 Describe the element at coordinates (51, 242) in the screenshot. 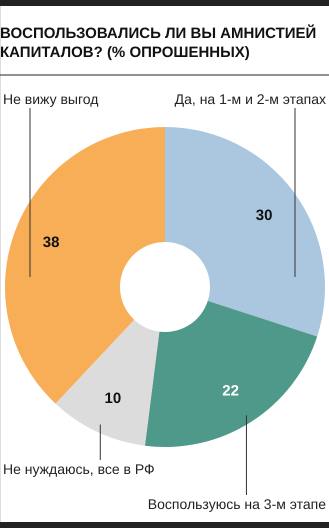

I see `data-label: 38` at that location.